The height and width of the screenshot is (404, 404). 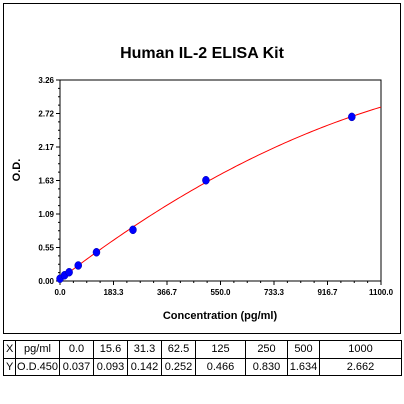 I want to click on table-cell: X, so click(x=9, y=349).